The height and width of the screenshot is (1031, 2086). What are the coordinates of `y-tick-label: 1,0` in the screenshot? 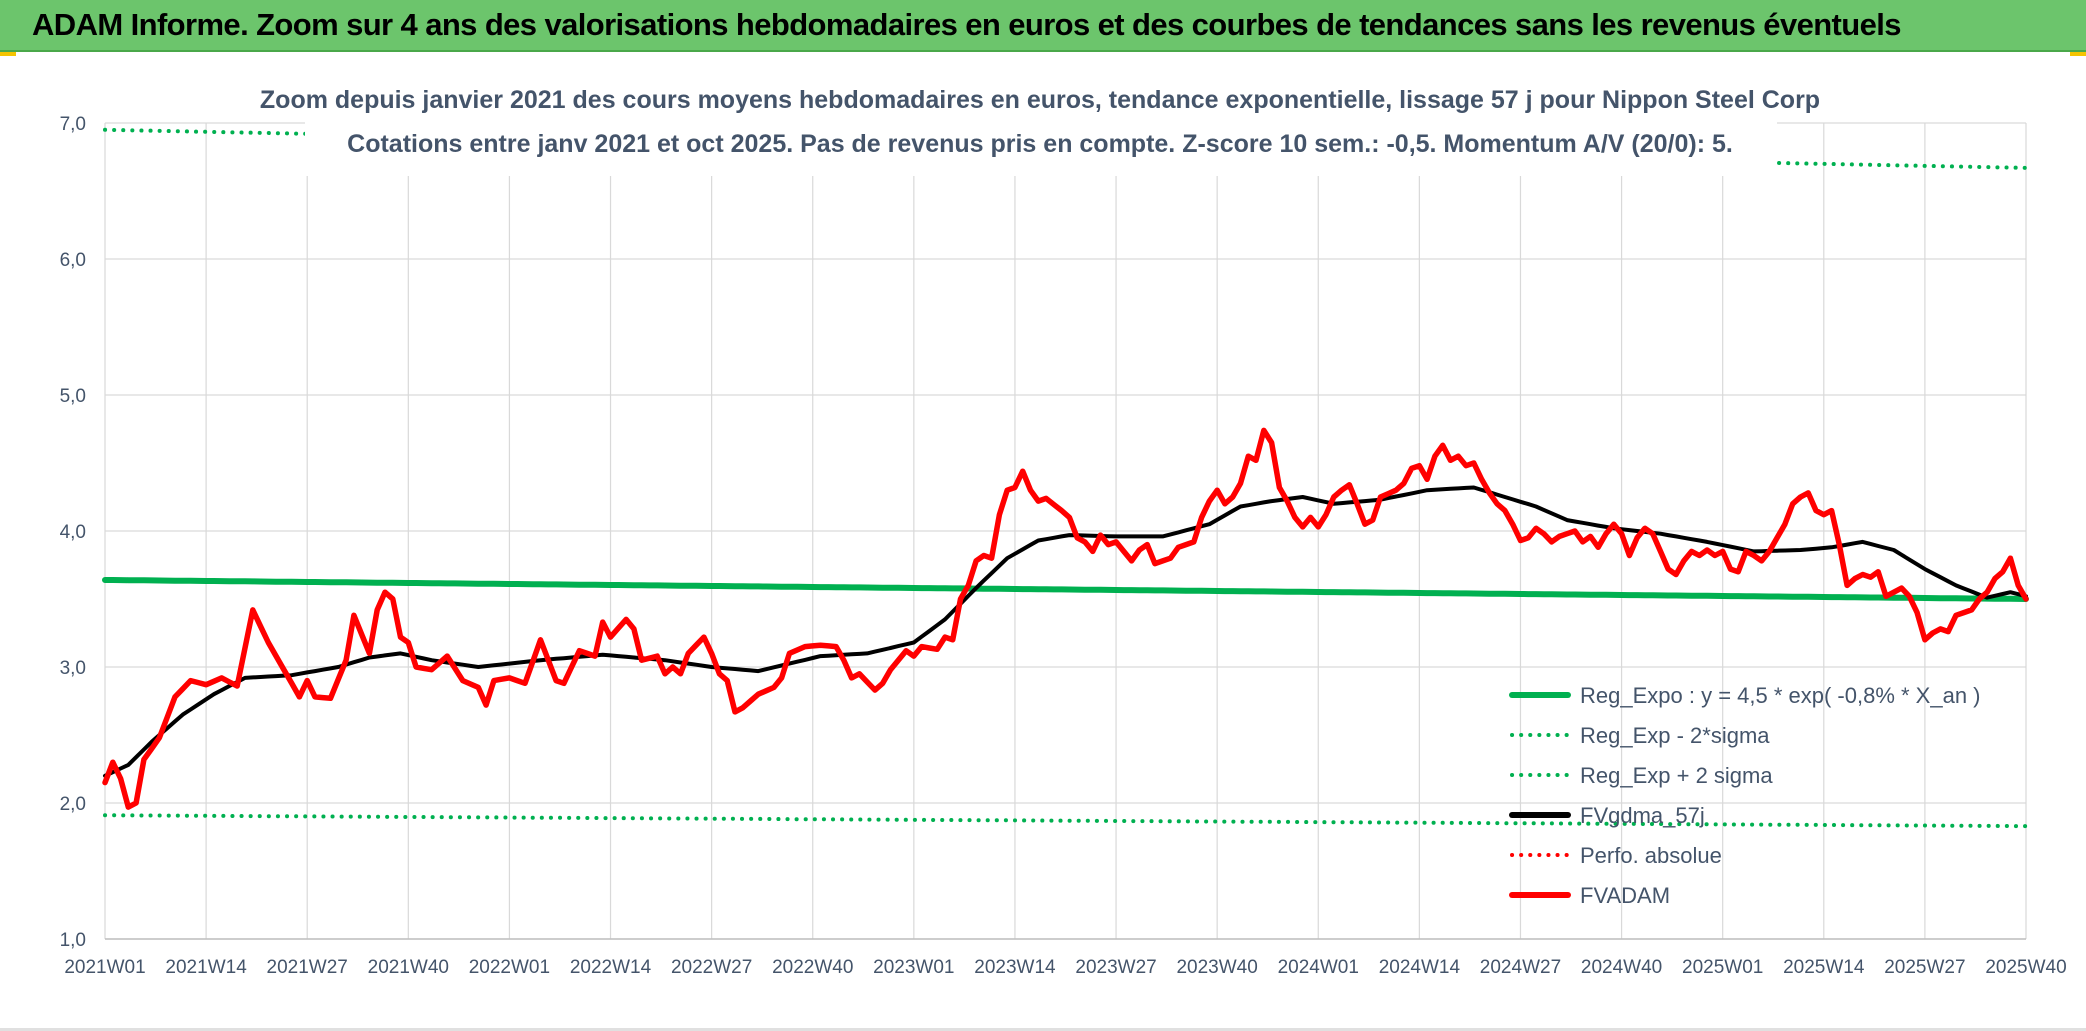 It's located at (73, 940).